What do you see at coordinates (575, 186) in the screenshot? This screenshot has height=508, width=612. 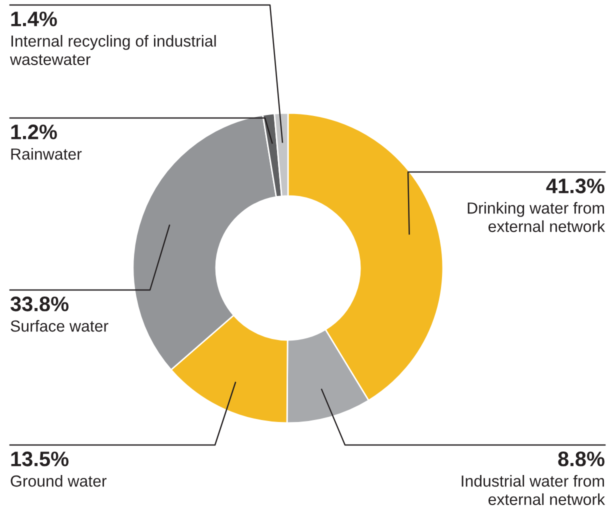 I see `data-label: 41.3%` at bounding box center [575, 186].